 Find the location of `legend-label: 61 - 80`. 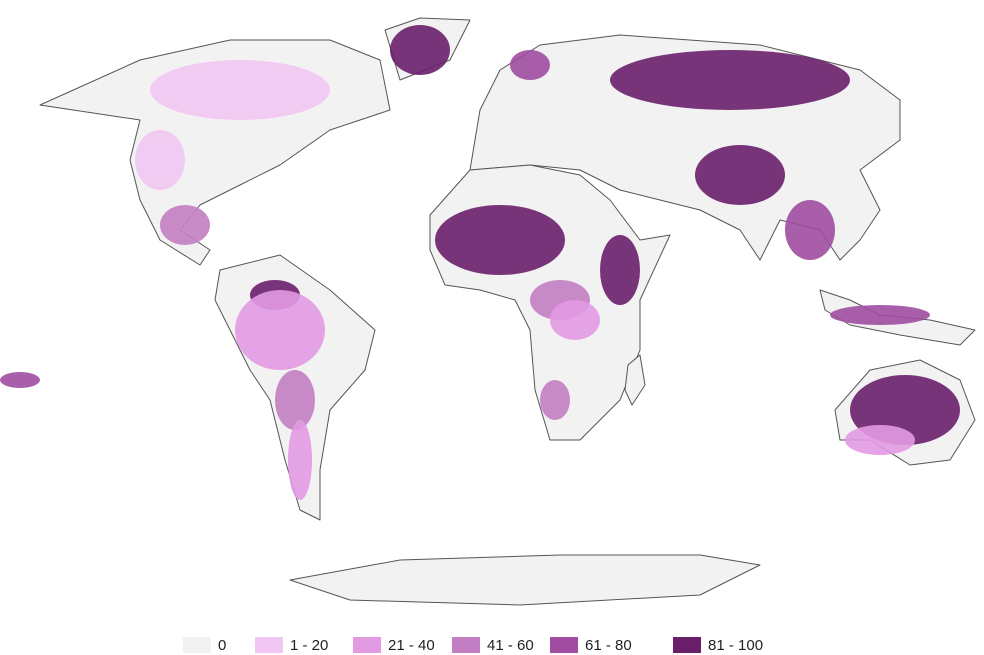

legend-label: 61 - 80 is located at coordinates (608, 645).